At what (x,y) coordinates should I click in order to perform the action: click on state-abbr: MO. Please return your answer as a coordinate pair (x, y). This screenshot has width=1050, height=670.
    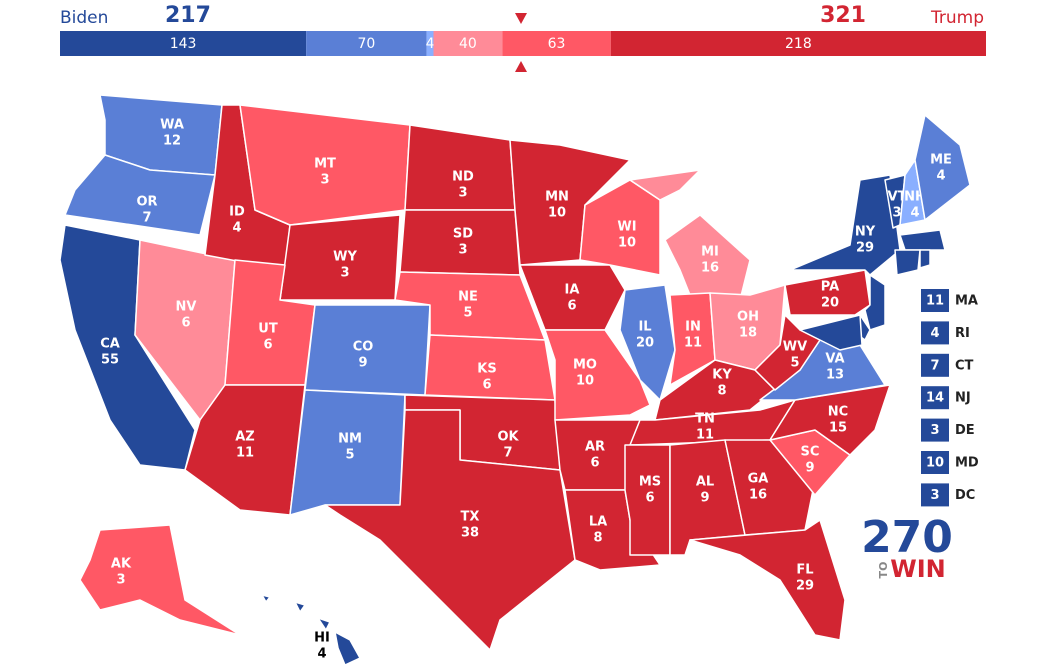
    Looking at the image, I should click on (585, 365).